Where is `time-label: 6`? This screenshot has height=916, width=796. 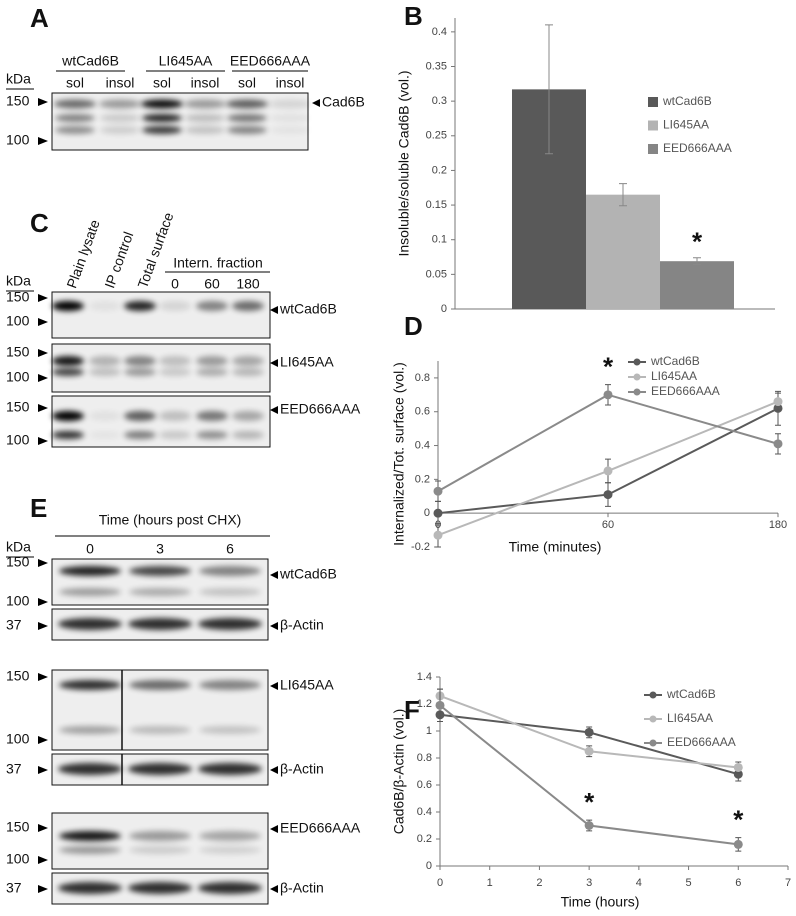 time-label: 6 is located at coordinates (230, 549).